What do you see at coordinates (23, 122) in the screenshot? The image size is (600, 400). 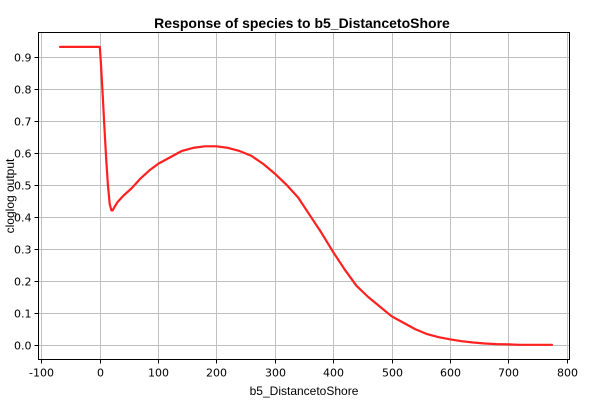 I see `y-tick-label: 0.7` at bounding box center [23, 122].